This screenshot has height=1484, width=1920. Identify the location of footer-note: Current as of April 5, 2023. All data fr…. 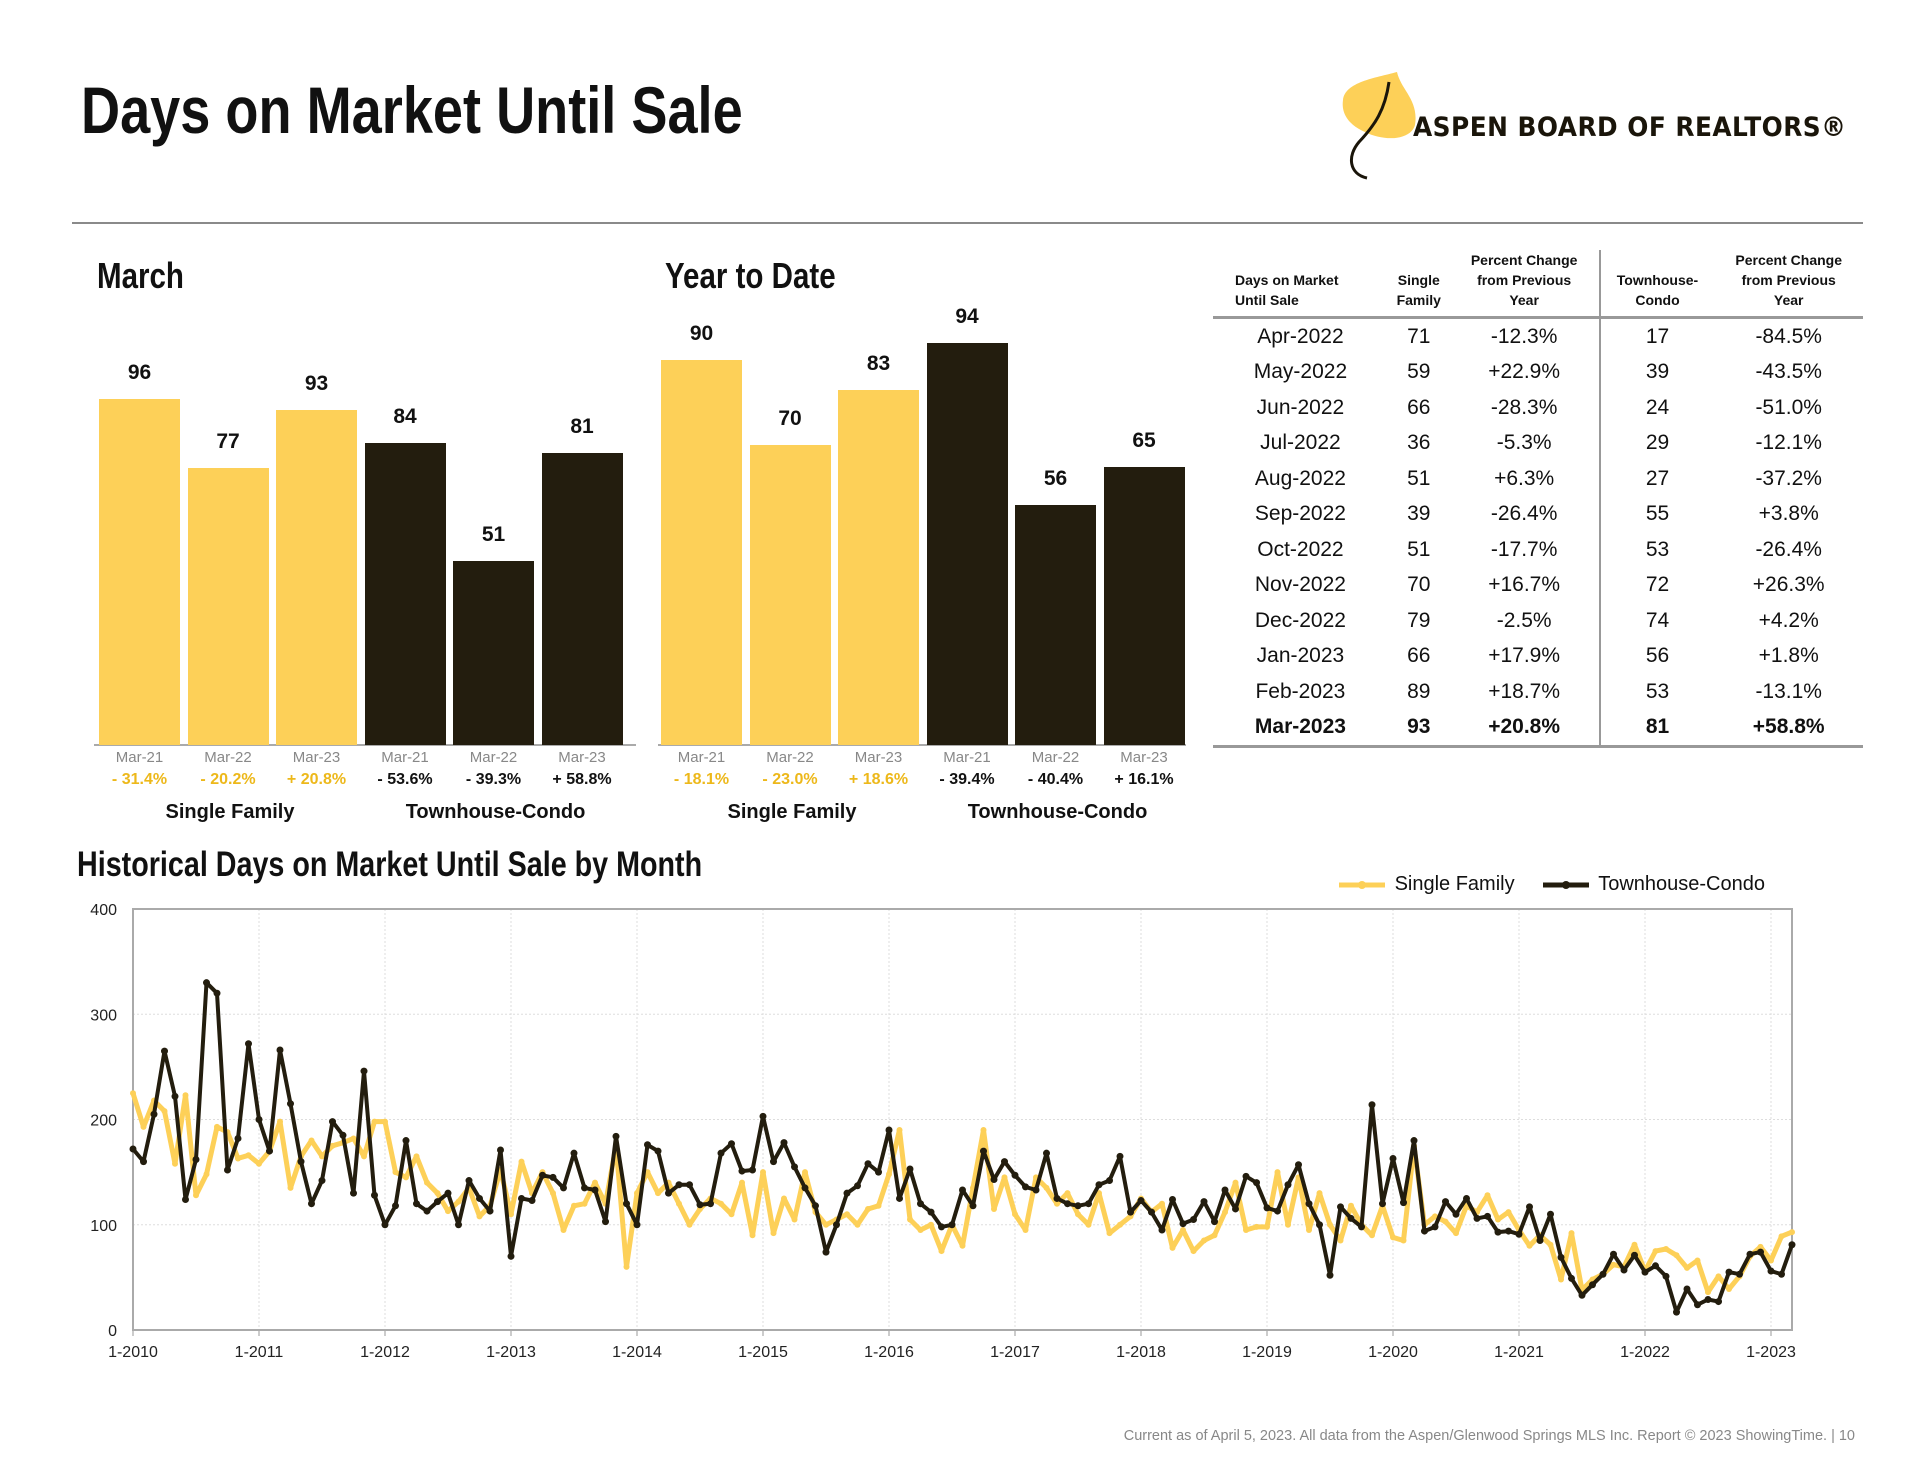
(1489, 1436).